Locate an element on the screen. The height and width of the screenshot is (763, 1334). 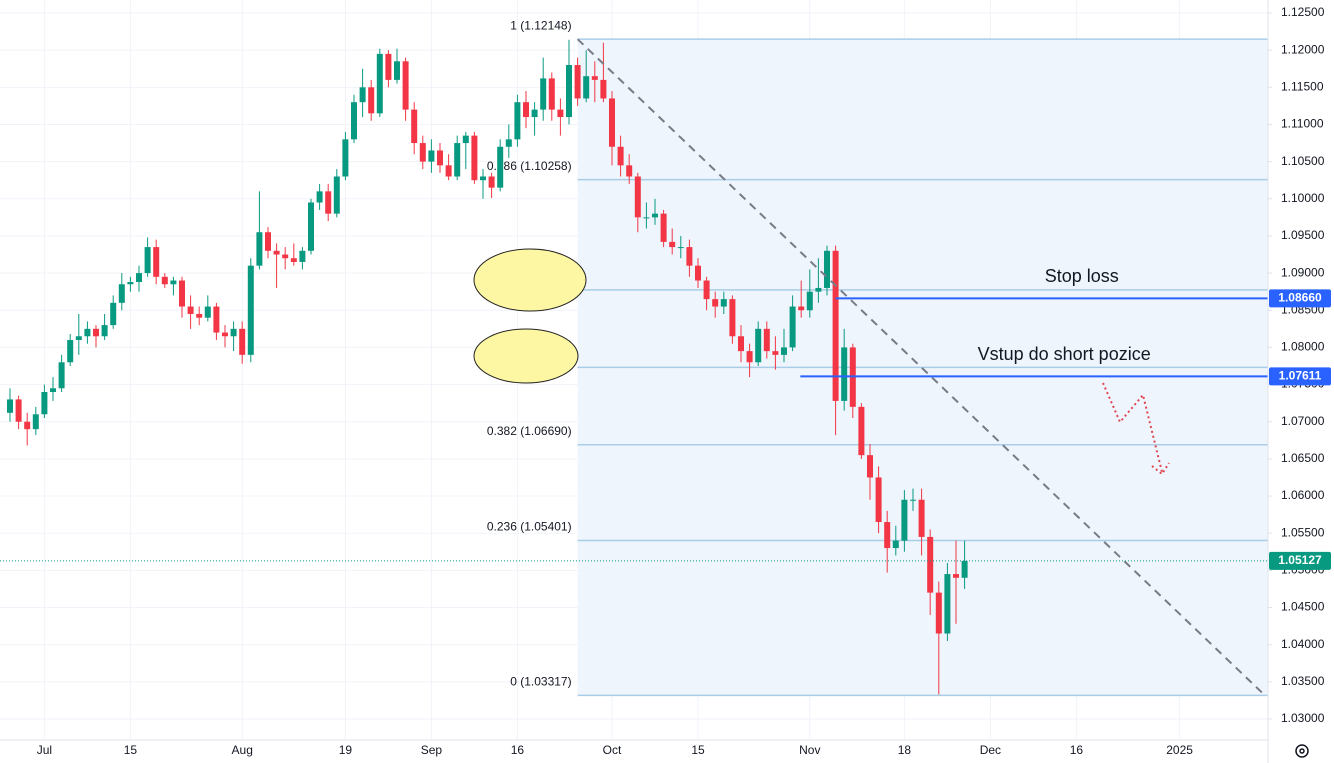
y-tick-label: 1.10500 is located at coordinates (1303, 161).